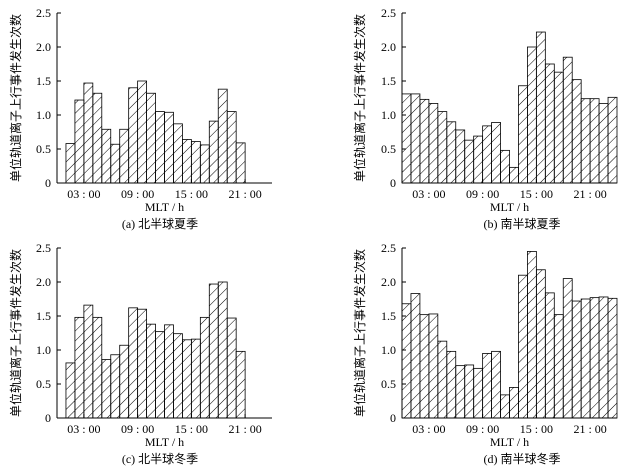 This screenshot has width=635, height=471. Describe the element at coordinates (160, 224) in the screenshot. I see `panel-caption: (a) 北半球夏季` at that location.